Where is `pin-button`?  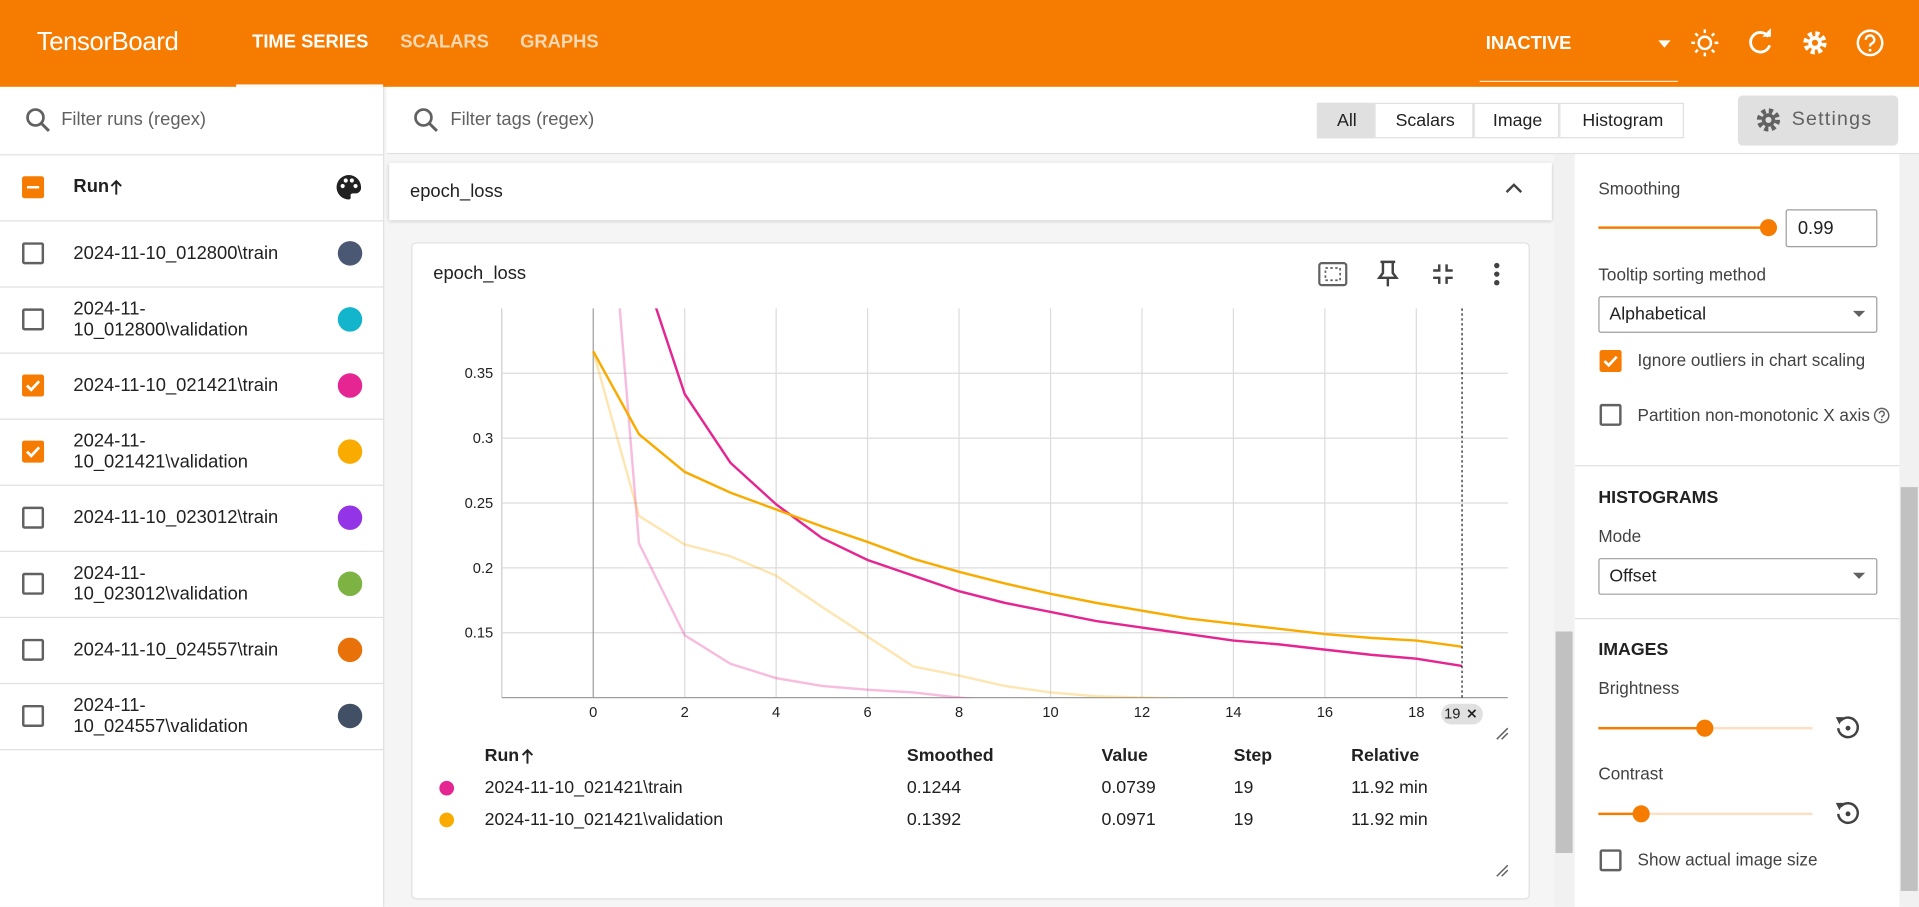
pin-button is located at coordinates (1387, 274).